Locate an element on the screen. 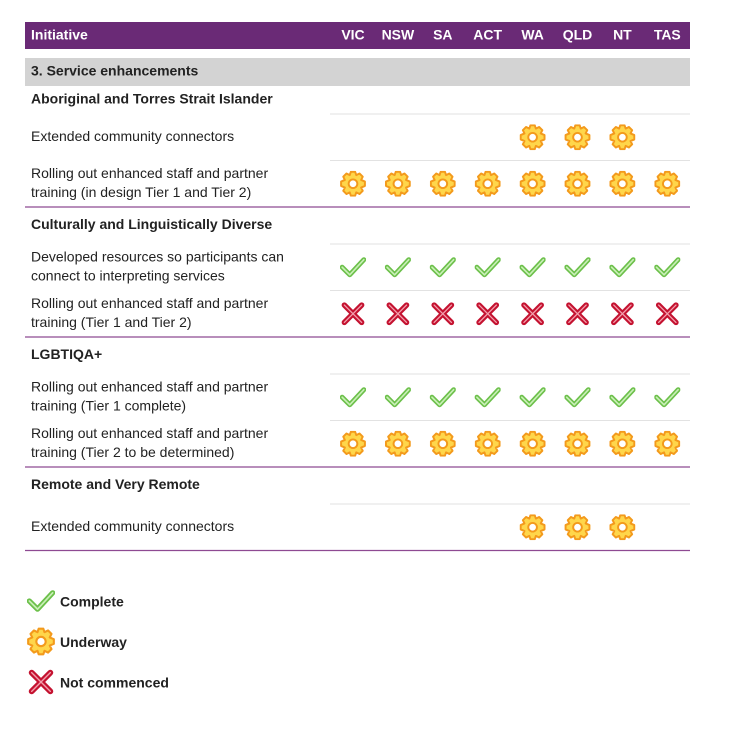 The width and height of the screenshot is (731, 731). row-label: training (Tier 2 to be determined) is located at coordinates (132, 452).